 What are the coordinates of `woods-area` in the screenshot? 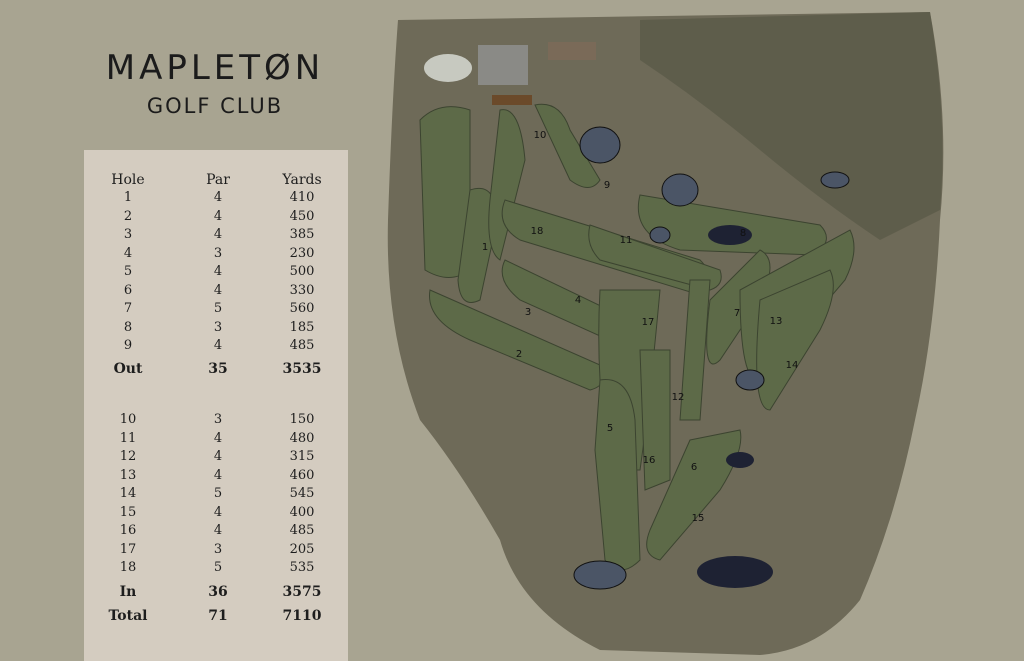 It's located at (791, 126).